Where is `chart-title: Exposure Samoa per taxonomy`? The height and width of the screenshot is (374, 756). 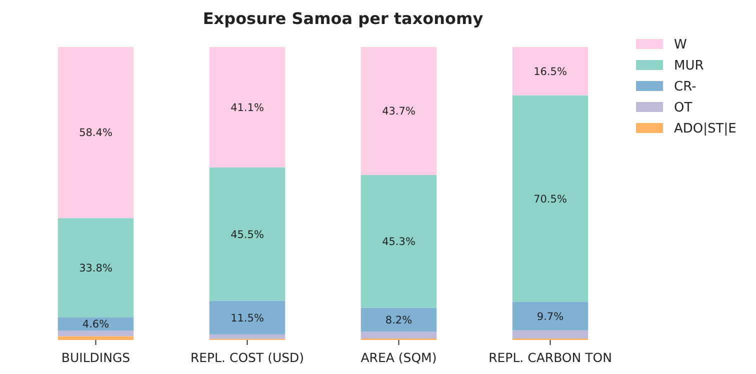 chart-title: Exposure Samoa per taxonomy is located at coordinates (343, 18).